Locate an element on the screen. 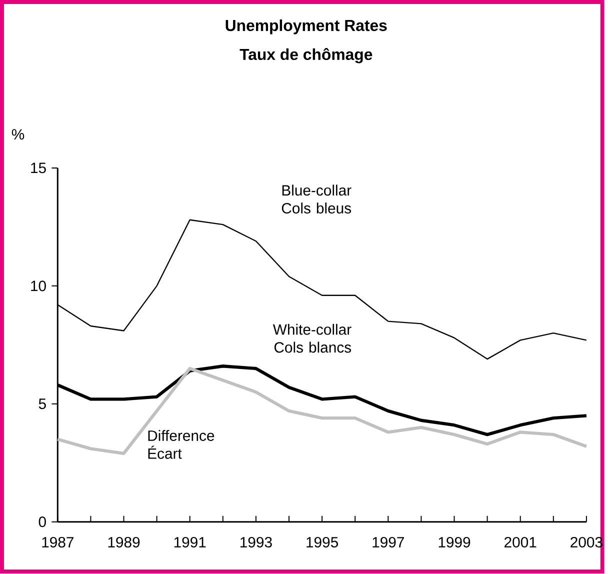  y-tick-label: 5 is located at coordinates (42, 404).